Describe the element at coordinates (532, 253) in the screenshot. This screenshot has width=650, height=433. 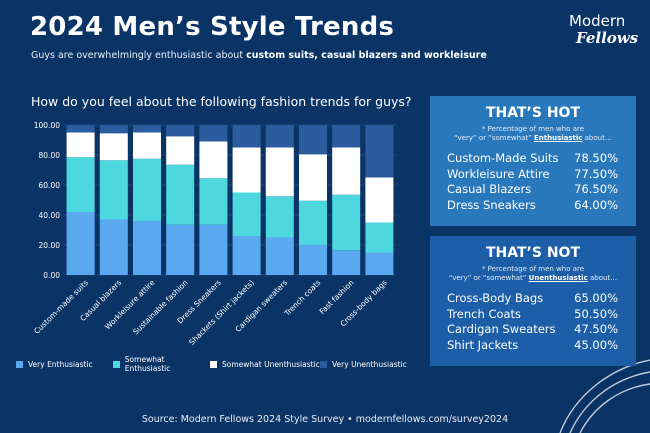
I see `not-heading: THAT’S NOT` at that location.